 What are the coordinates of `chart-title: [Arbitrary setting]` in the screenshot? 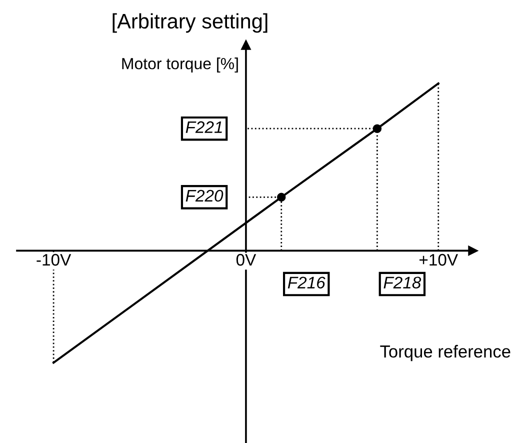 It's located at (190, 23).